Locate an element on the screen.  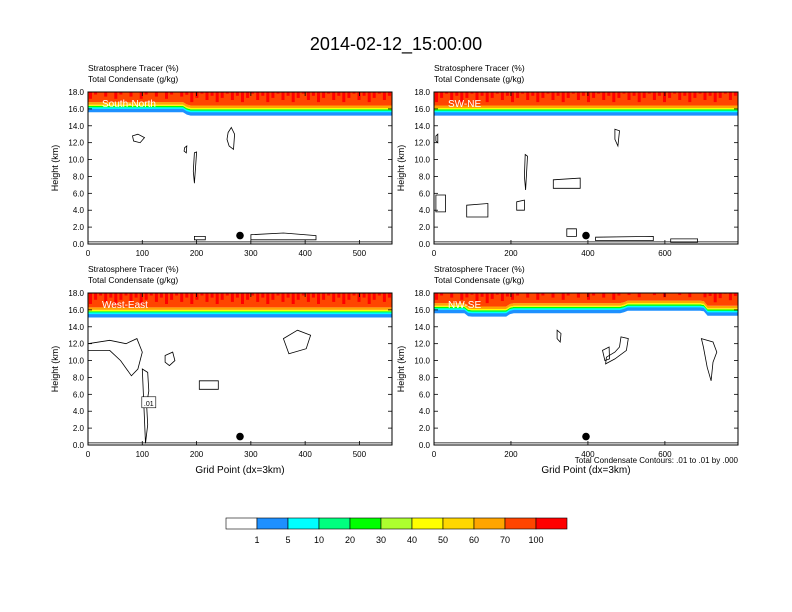
location-marker is located at coordinates (586, 436).